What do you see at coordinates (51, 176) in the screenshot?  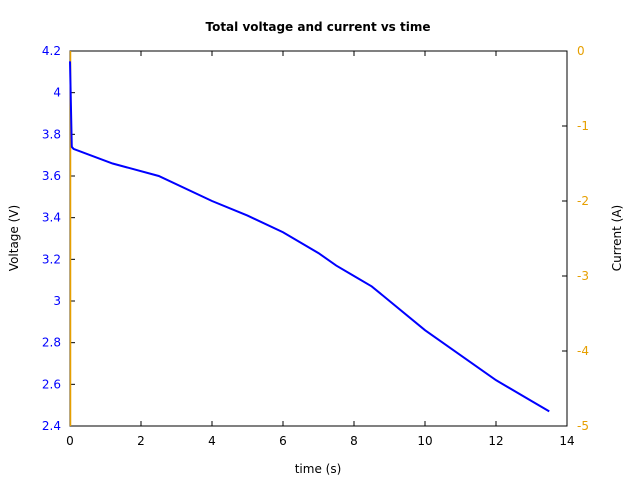 I see `y-tick-label: 3.6` at bounding box center [51, 176].